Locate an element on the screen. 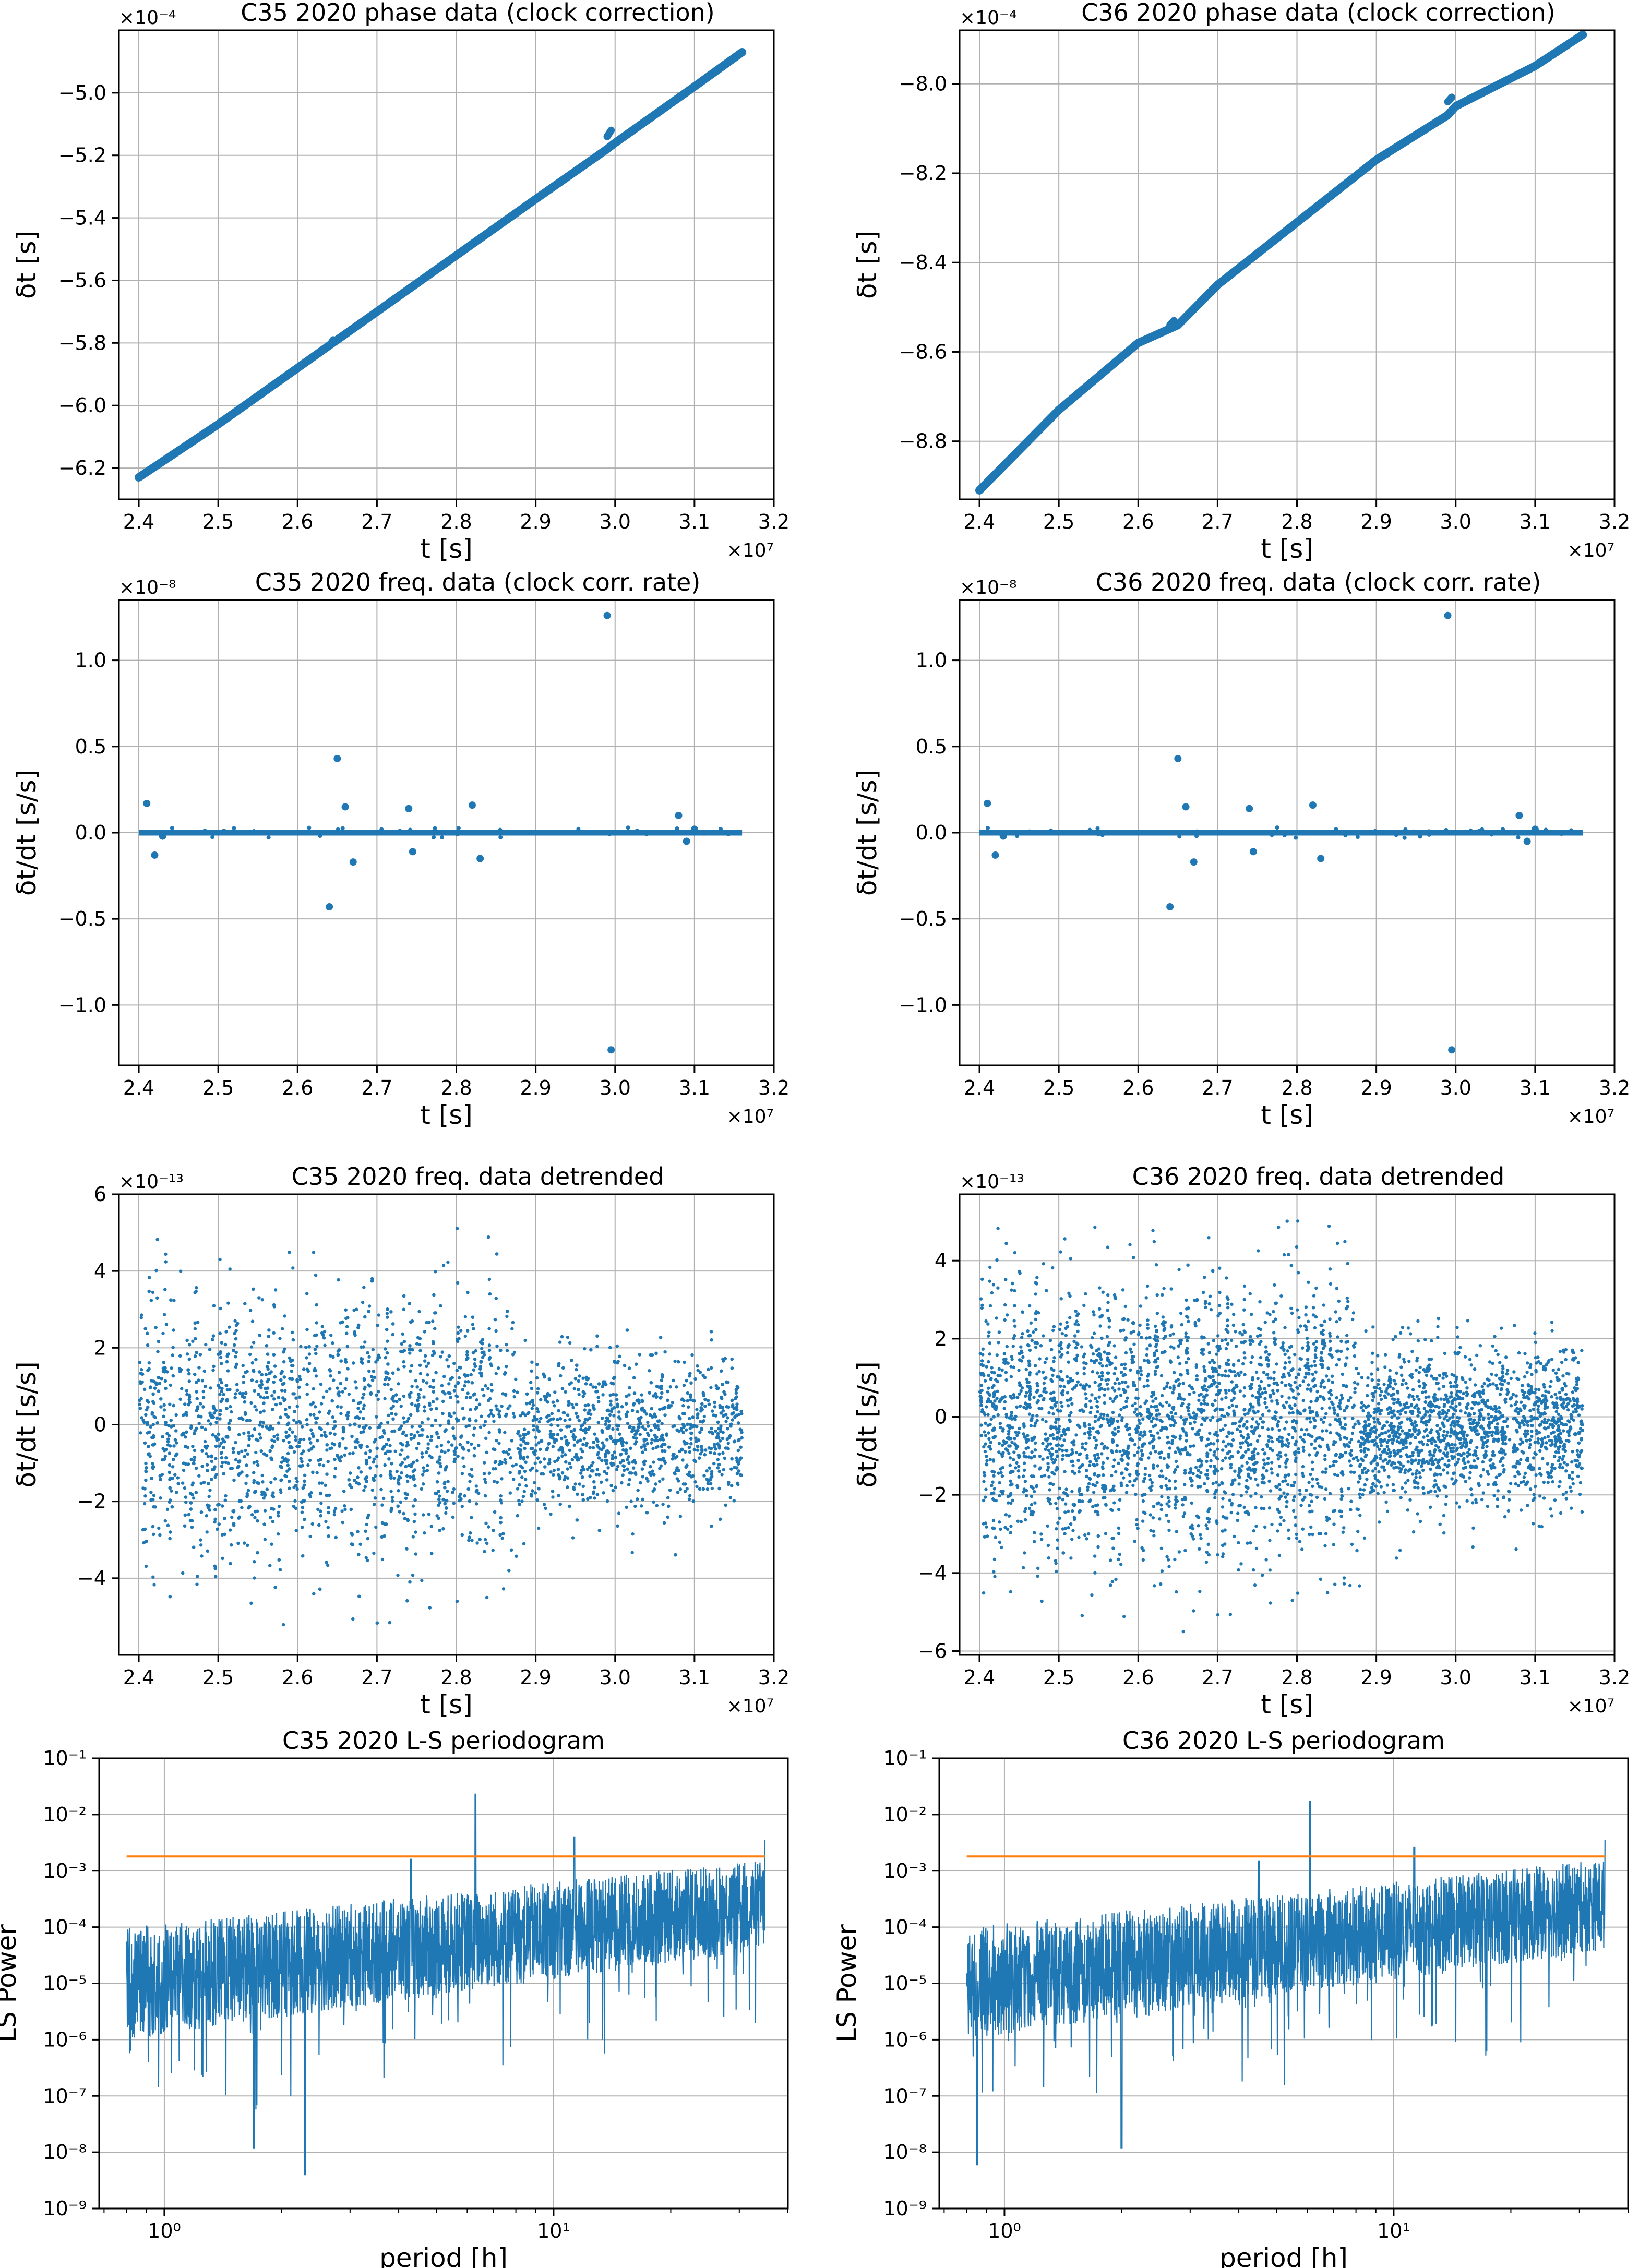  x-tick-label: 2.5 is located at coordinates (218, 1087).